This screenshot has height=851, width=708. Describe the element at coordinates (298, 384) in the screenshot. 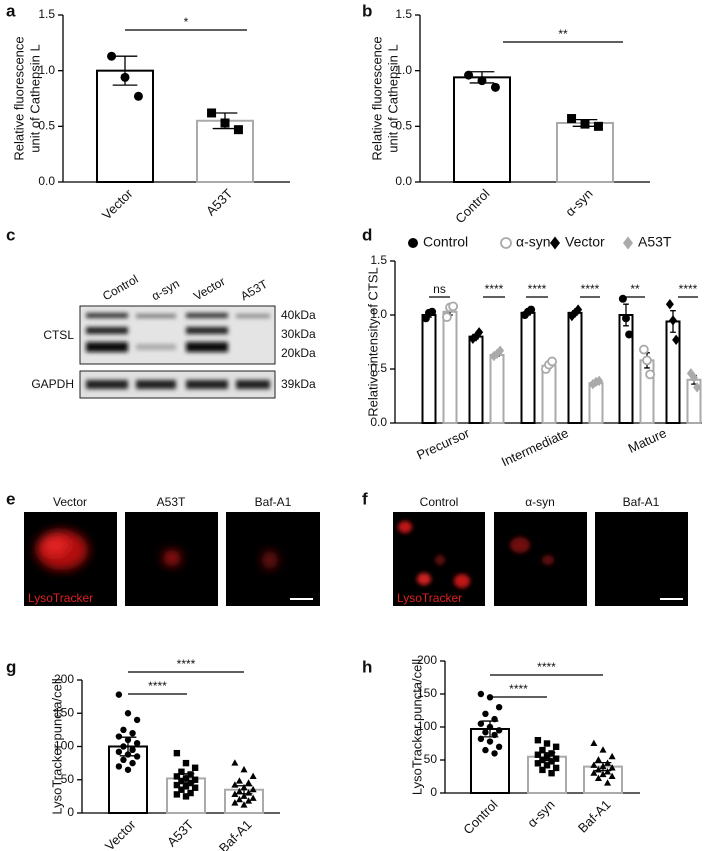

I see `size-label: 39kDa` at that location.